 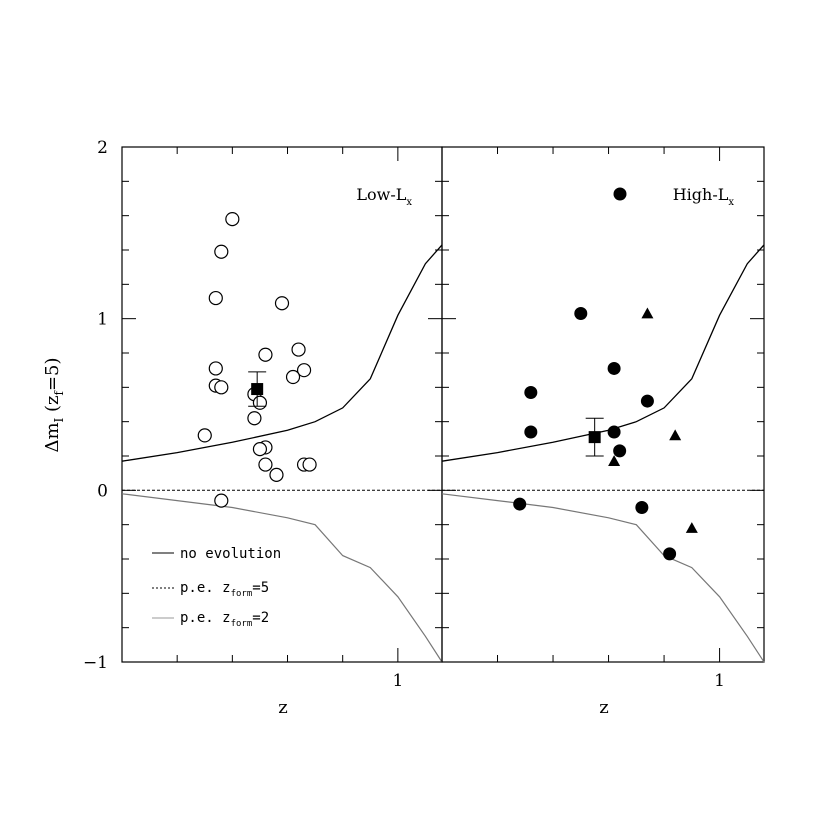 I want to click on y-tick-label: 2, so click(x=102, y=148).